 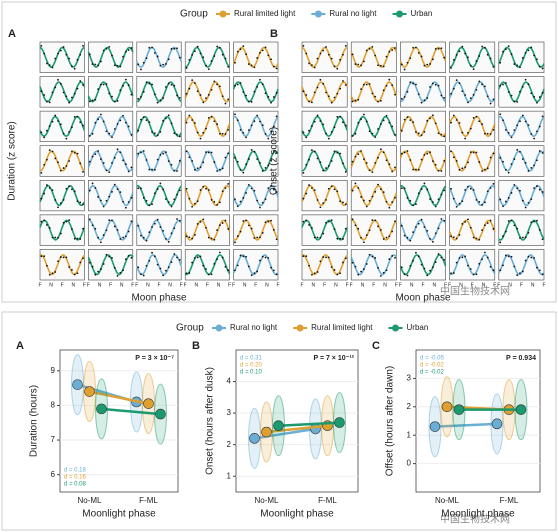 I want to click on x-tick-label: N, so click(x=484, y=285).